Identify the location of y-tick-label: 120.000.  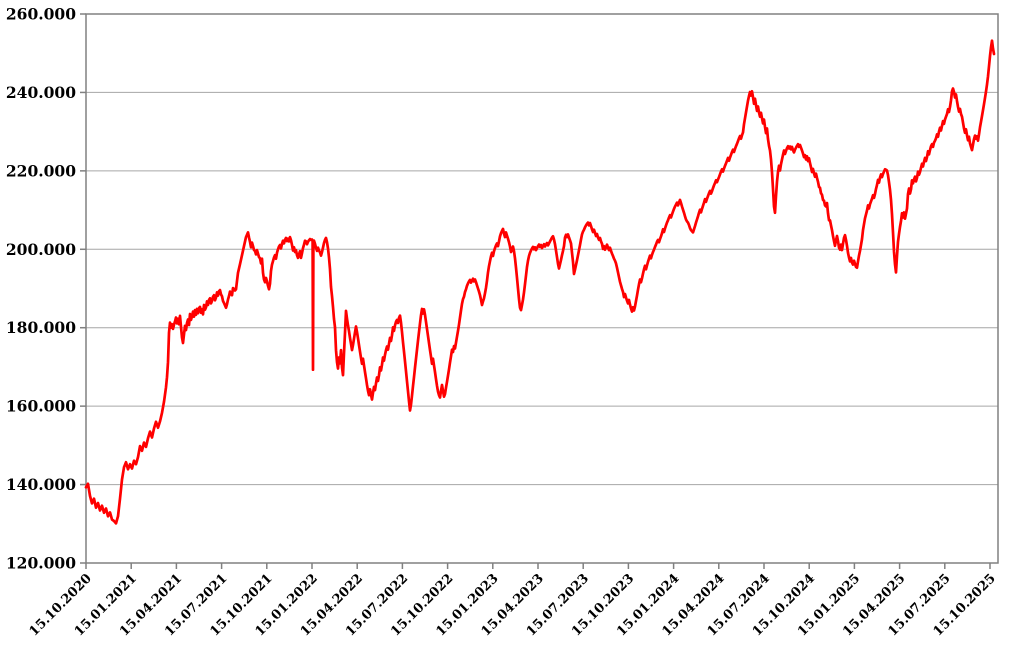
(41, 563).